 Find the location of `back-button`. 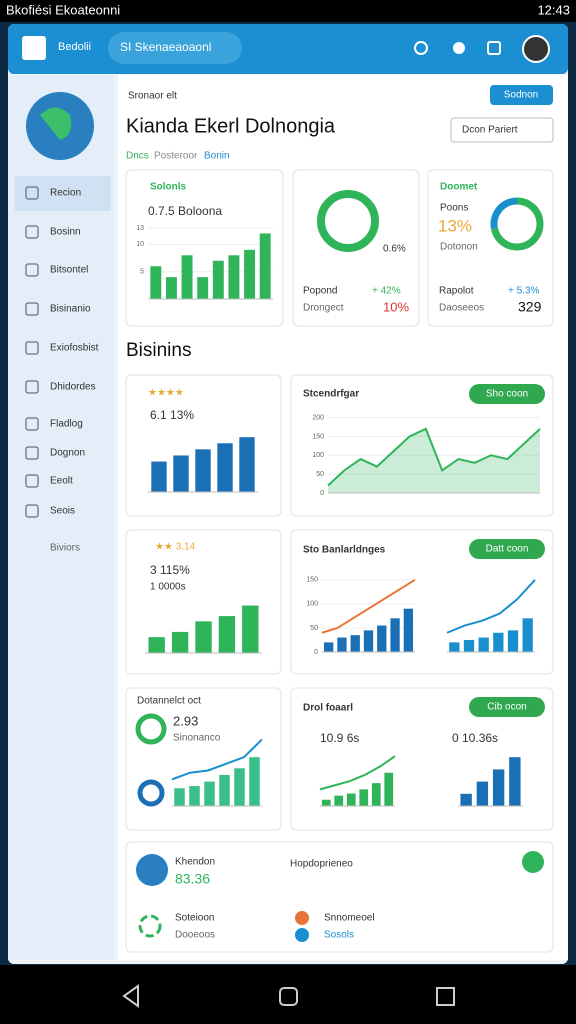

back-button is located at coordinates (130, 996).